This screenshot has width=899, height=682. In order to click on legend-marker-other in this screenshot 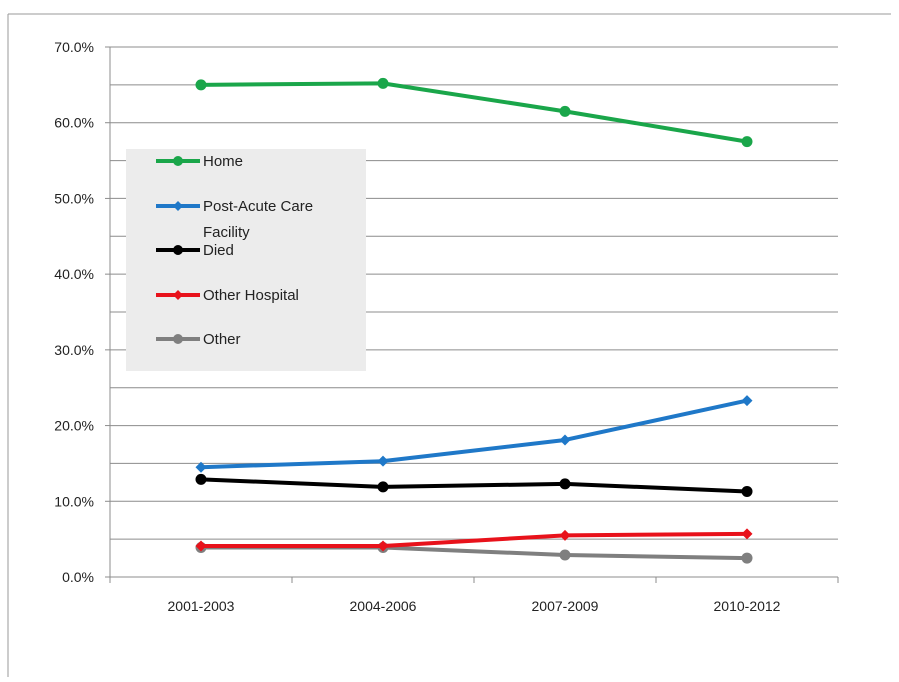, I will do `click(178, 339)`.